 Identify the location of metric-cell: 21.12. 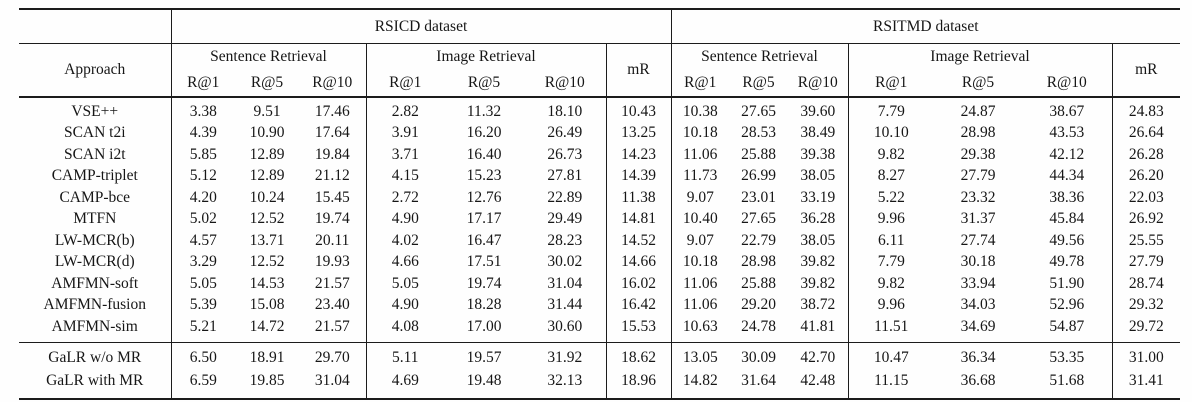
(332, 176).